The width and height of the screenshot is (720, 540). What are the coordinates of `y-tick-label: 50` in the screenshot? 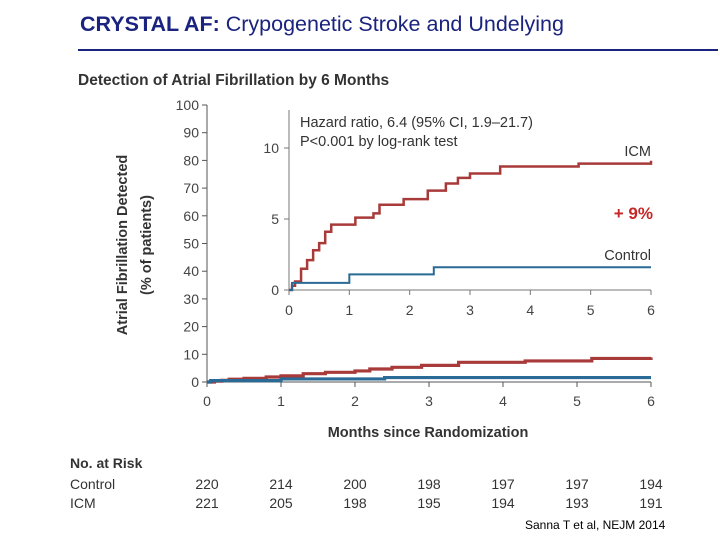 It's located at (191, 244).